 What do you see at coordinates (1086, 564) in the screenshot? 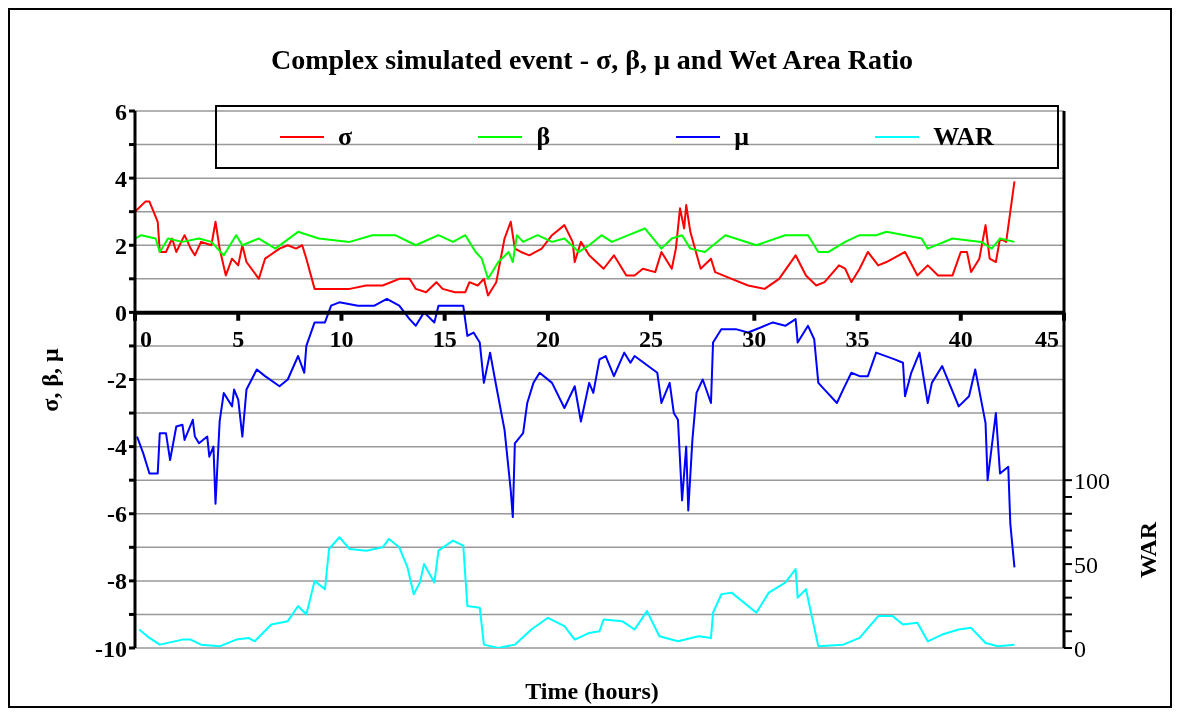
I see `y2-tick-label: 50` at bounding box center [1086, 564].